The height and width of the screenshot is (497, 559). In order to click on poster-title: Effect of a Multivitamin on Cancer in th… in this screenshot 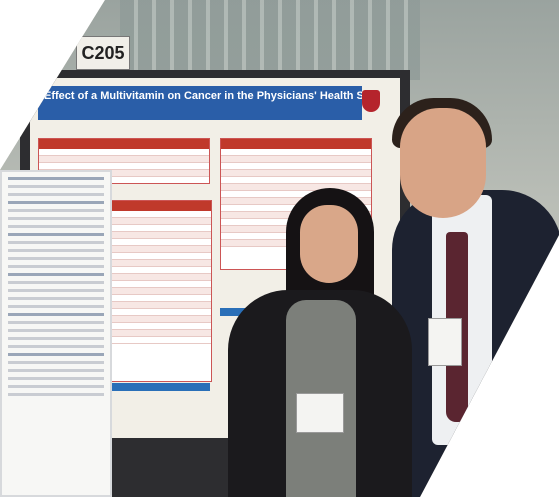, I will do `click(200, 103)`.